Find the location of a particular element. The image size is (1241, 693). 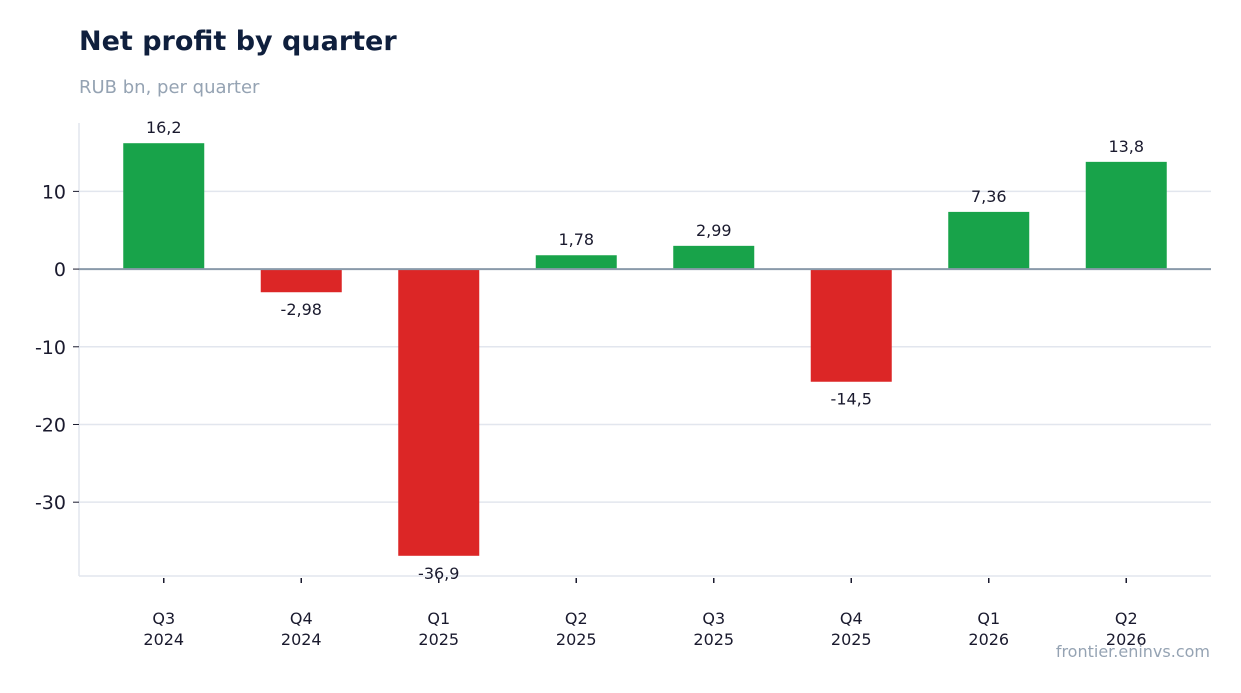

y-tick-label: 10 is located at coordinates (54, 192).